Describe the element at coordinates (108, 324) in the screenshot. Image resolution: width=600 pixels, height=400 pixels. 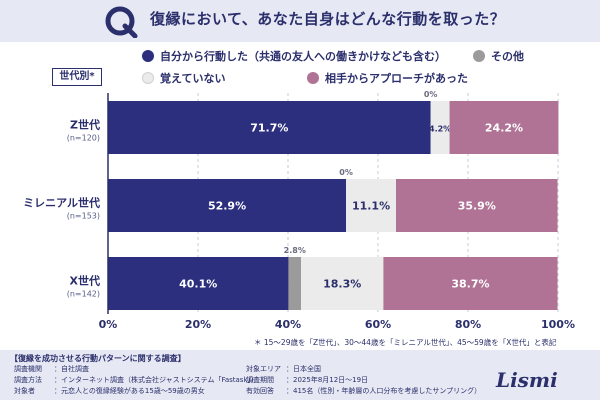
I see `x-tick-label: 0%` at that location.